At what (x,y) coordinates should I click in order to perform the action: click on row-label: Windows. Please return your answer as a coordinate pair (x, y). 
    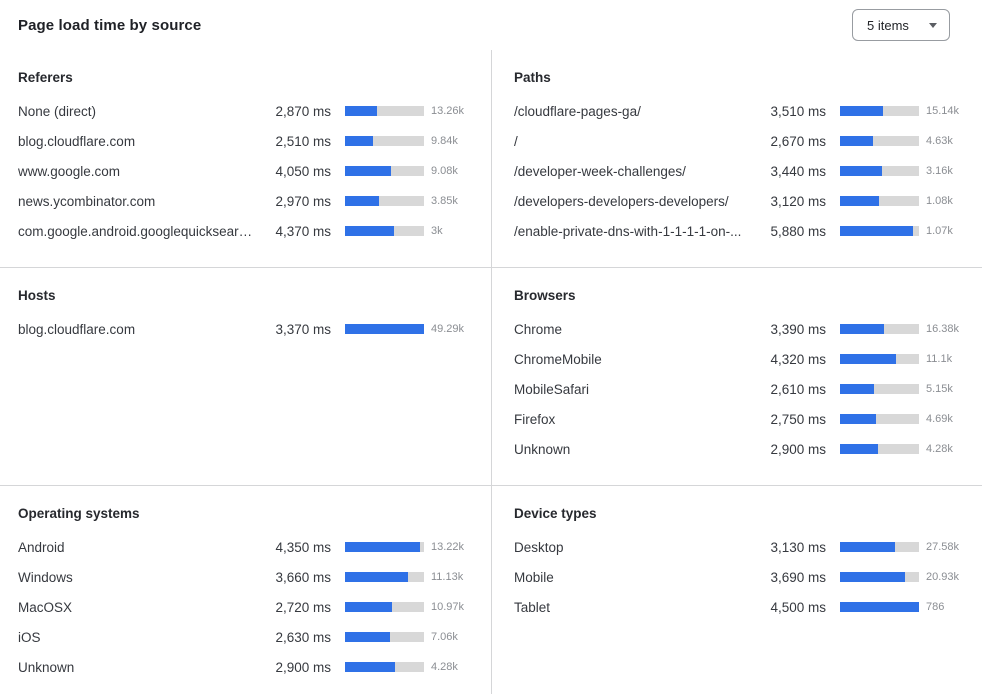
    Looking at the image, I should click on (45, 577).